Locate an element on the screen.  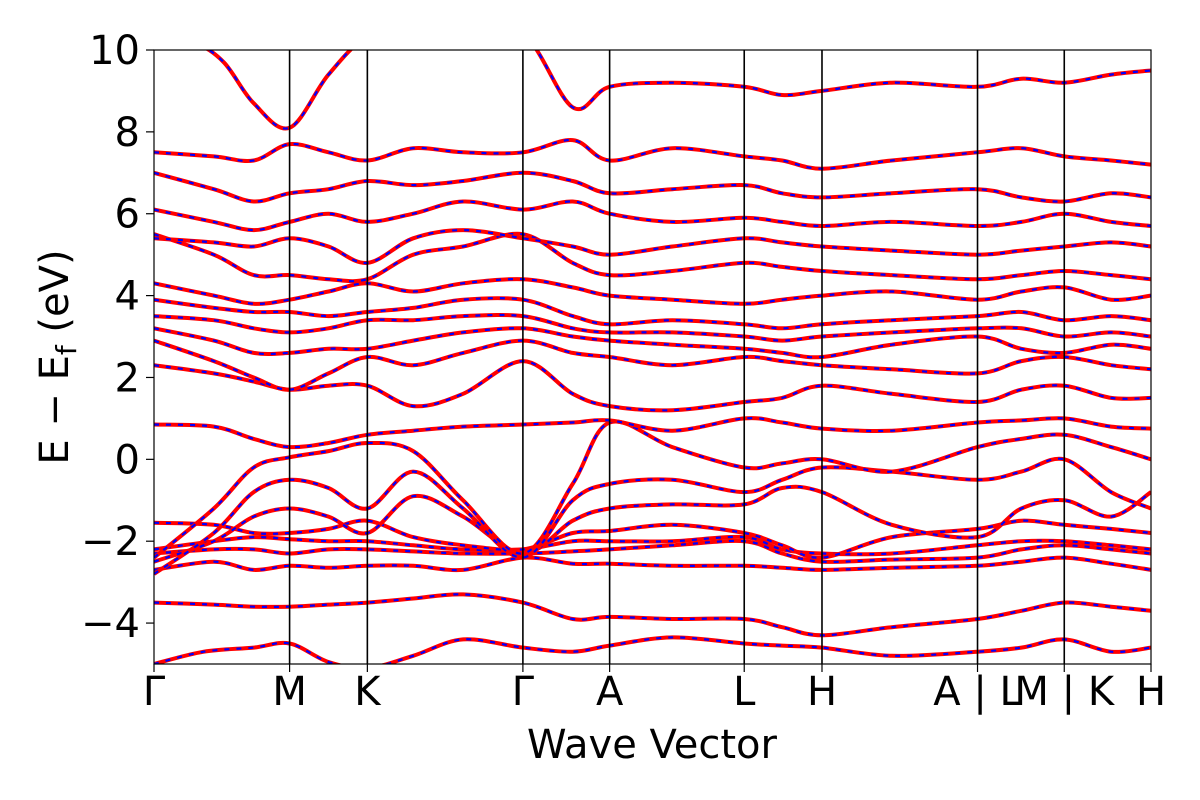
band-19-solid is located at coordinates (652, 216).